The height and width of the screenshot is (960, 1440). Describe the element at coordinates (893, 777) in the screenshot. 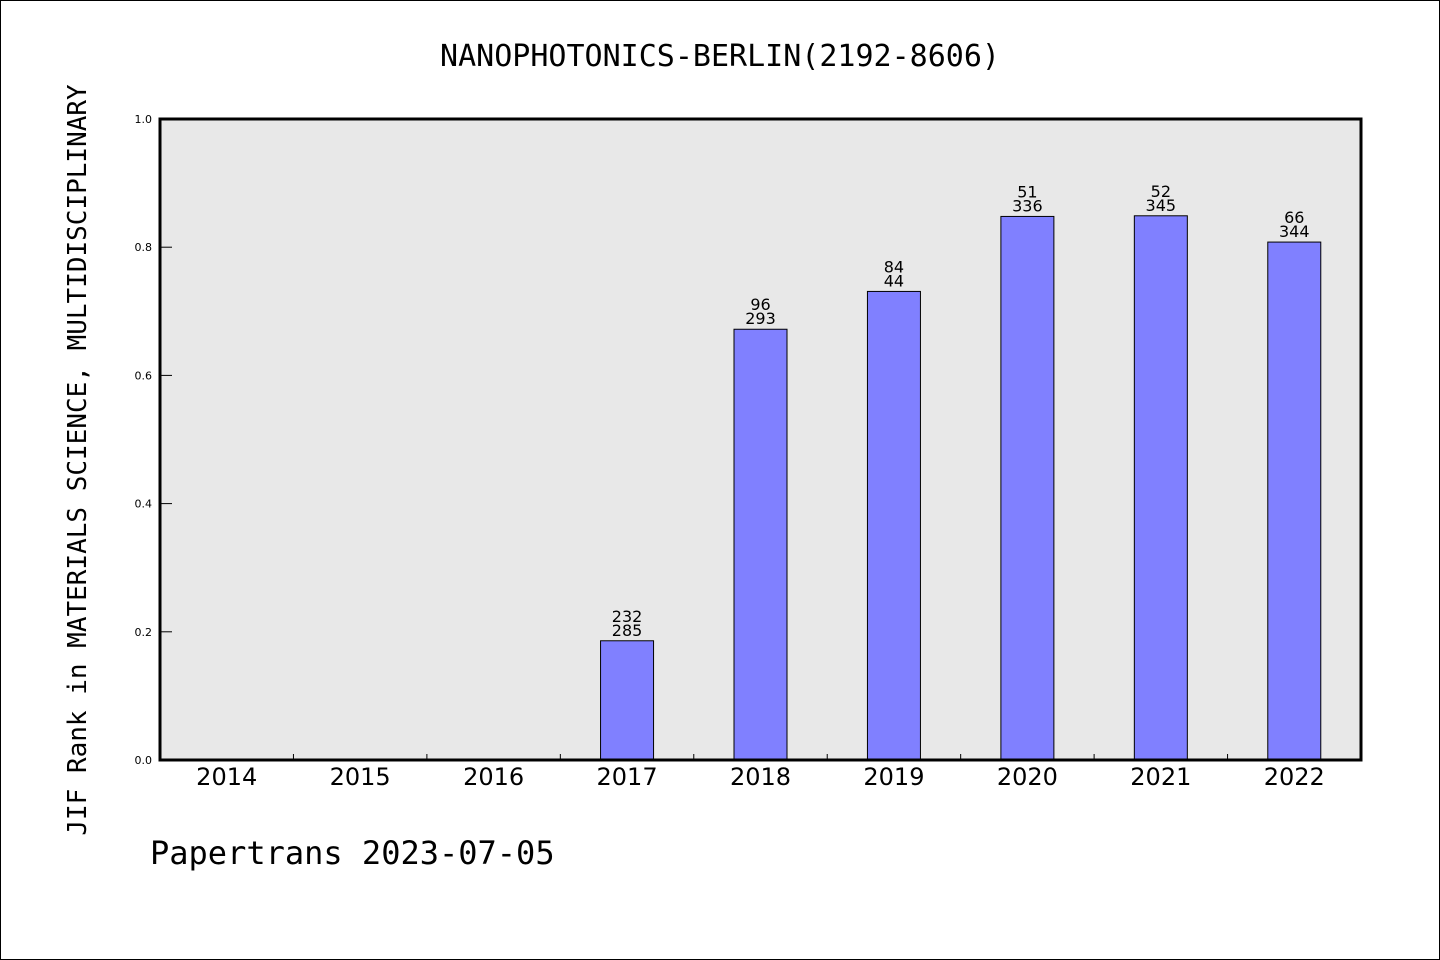

I see `x-tick-label: 2019` at that location.